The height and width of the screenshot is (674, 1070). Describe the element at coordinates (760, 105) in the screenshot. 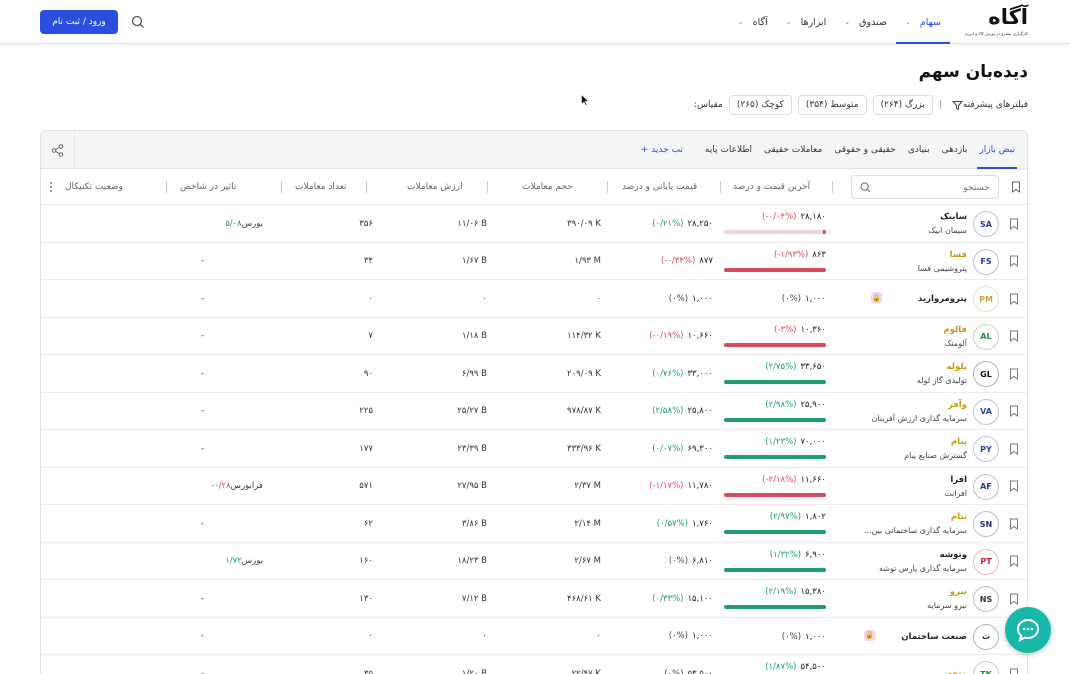

I see `scale-small-chip: کوچک (۲۶۵)` at that location.